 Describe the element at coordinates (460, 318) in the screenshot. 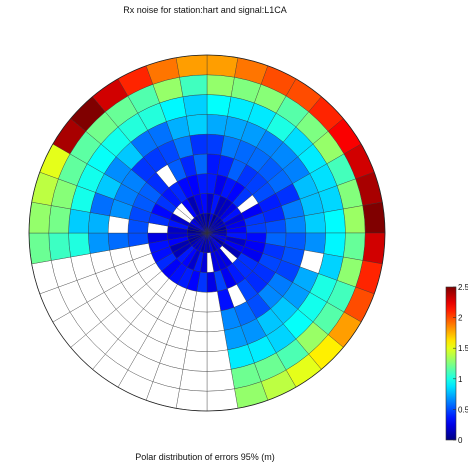

I see `colorbar-tick-label: 2` at that location.